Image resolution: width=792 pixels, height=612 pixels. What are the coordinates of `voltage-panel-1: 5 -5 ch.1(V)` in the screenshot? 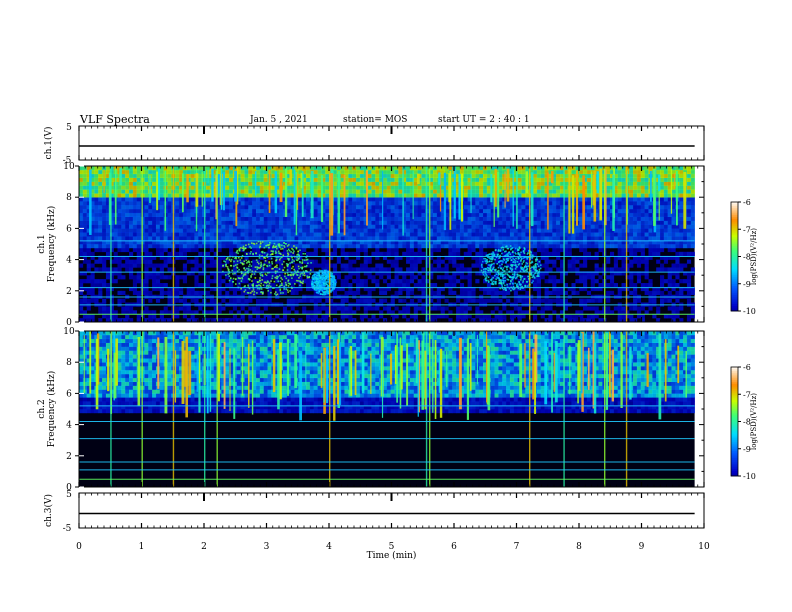 It's located at (374, 144).